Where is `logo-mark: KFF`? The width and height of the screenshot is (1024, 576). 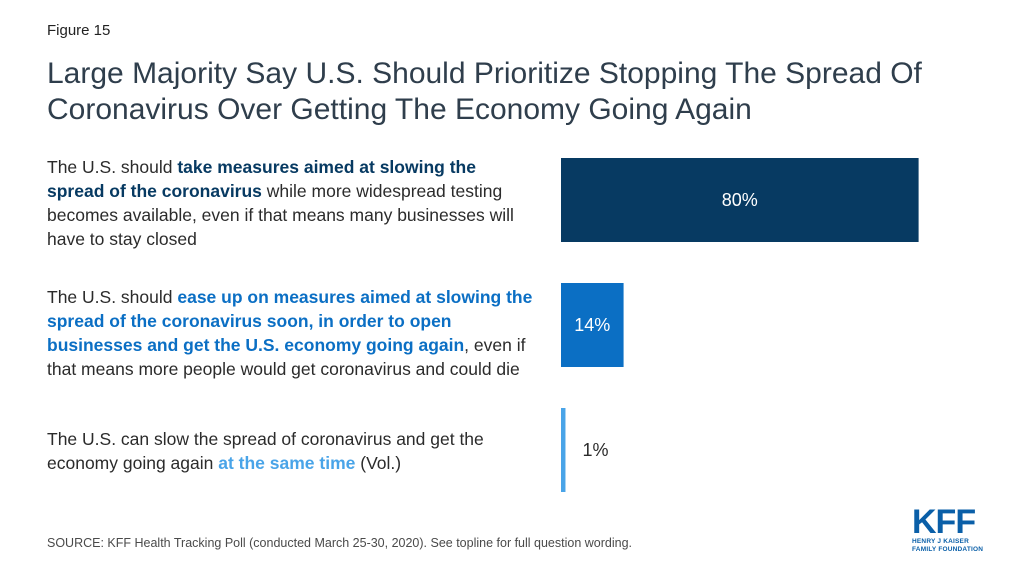 logo-mark: KFF is located at coordinates (944, 522).